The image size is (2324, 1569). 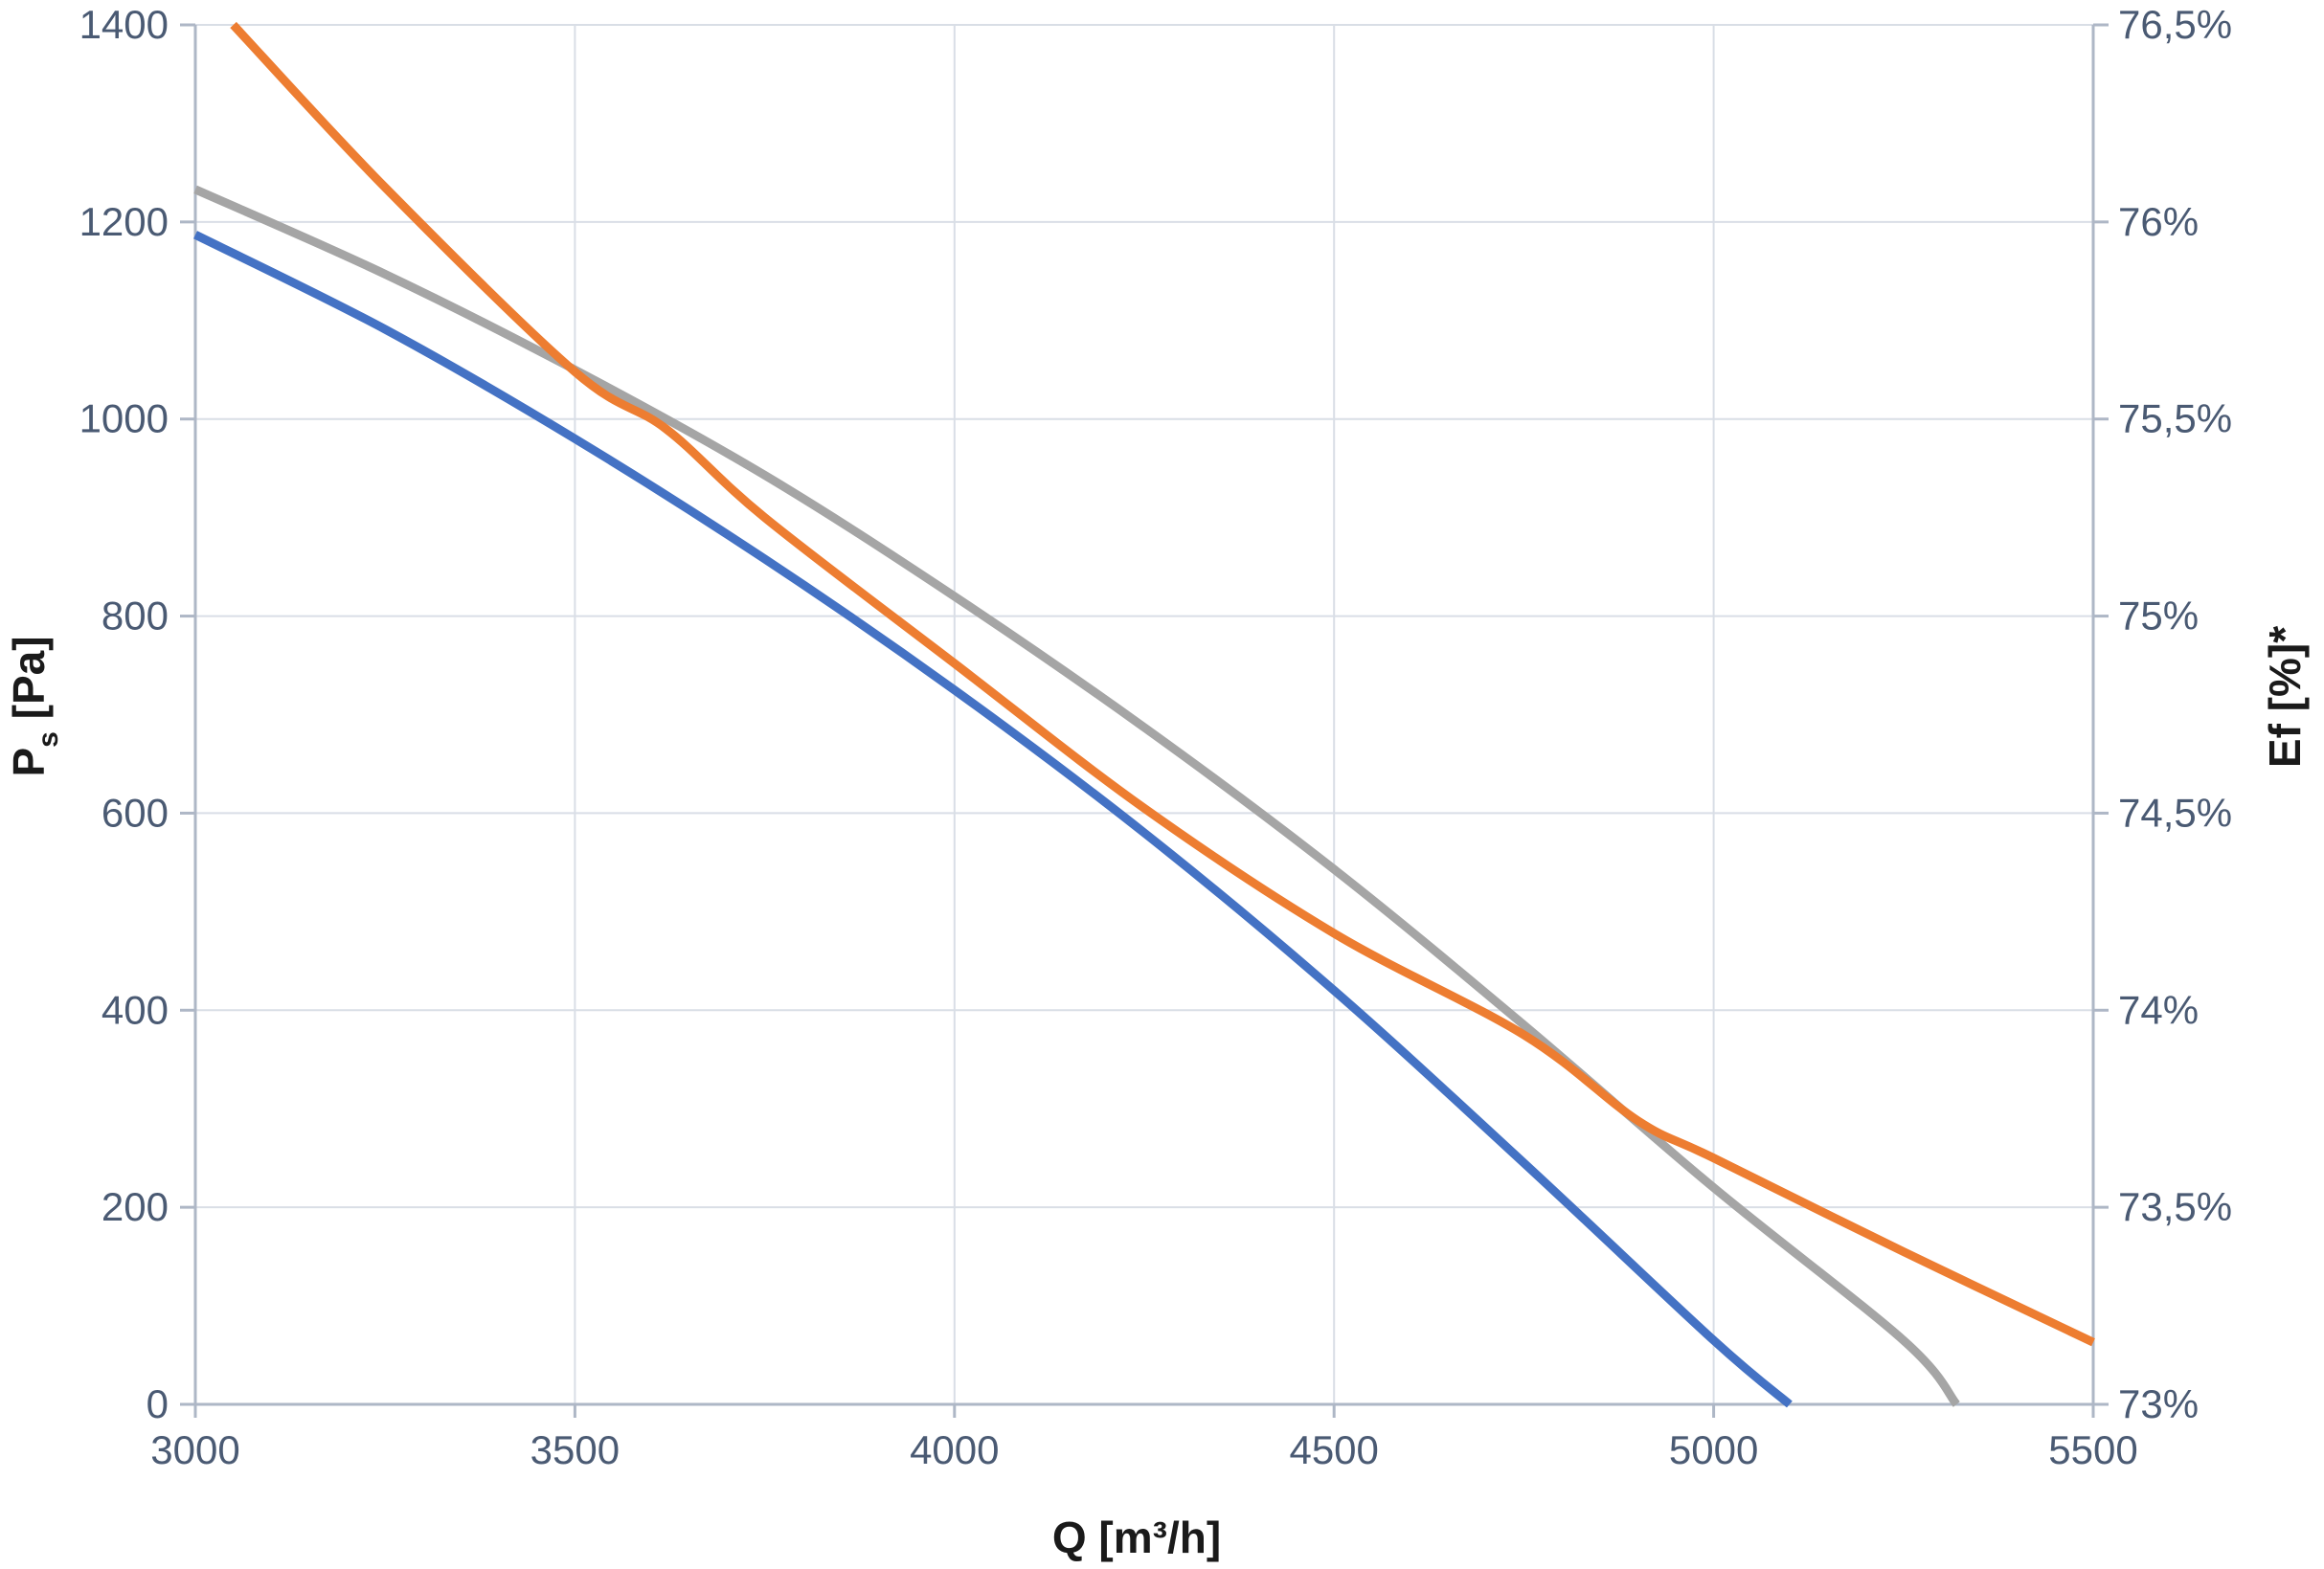 What do you see at coordinates (2175, 25) in the screenshot?
I see `y2-tick-label: 76,5%` at bounding box center [2175, 25].